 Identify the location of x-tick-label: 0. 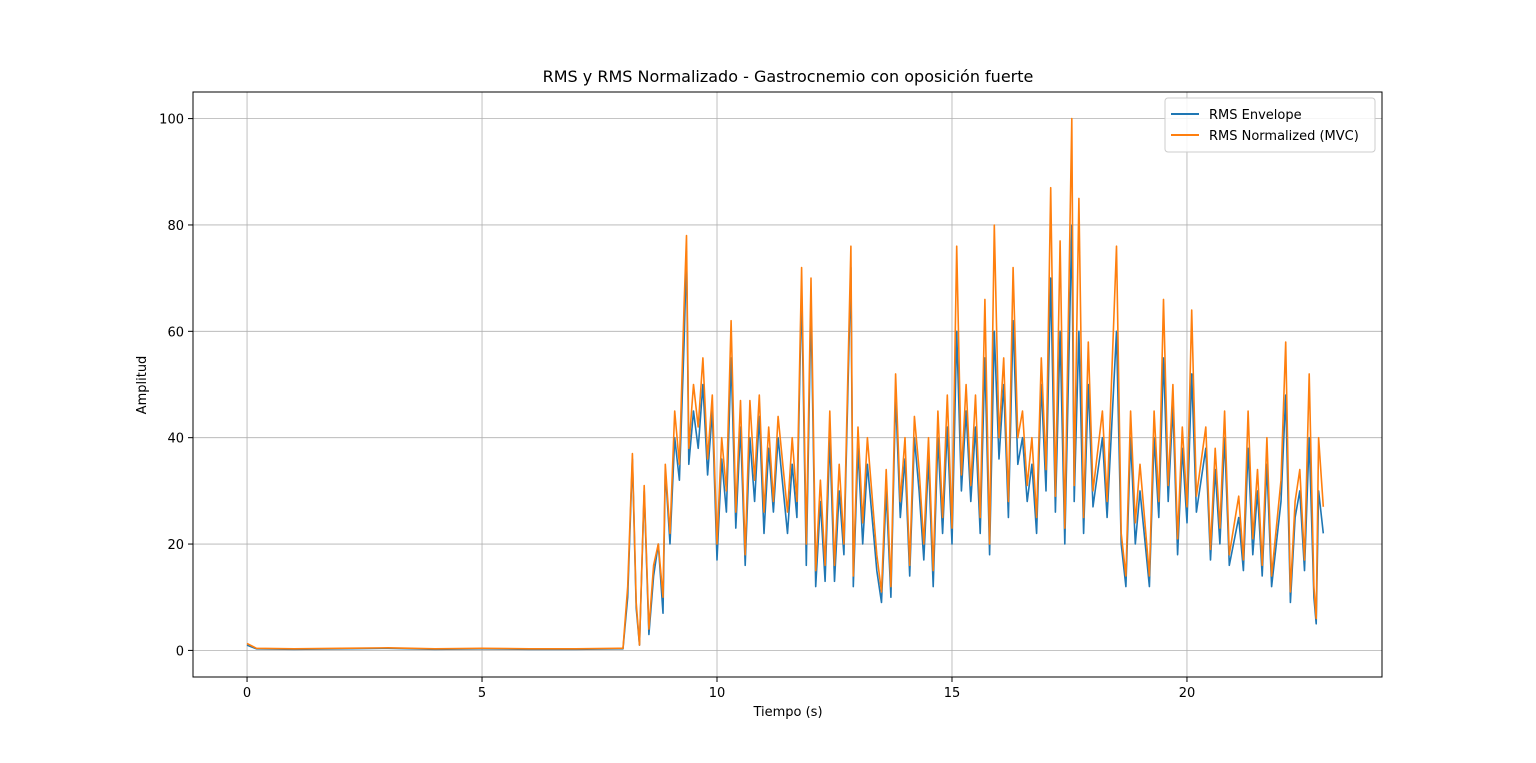
(247, 693).